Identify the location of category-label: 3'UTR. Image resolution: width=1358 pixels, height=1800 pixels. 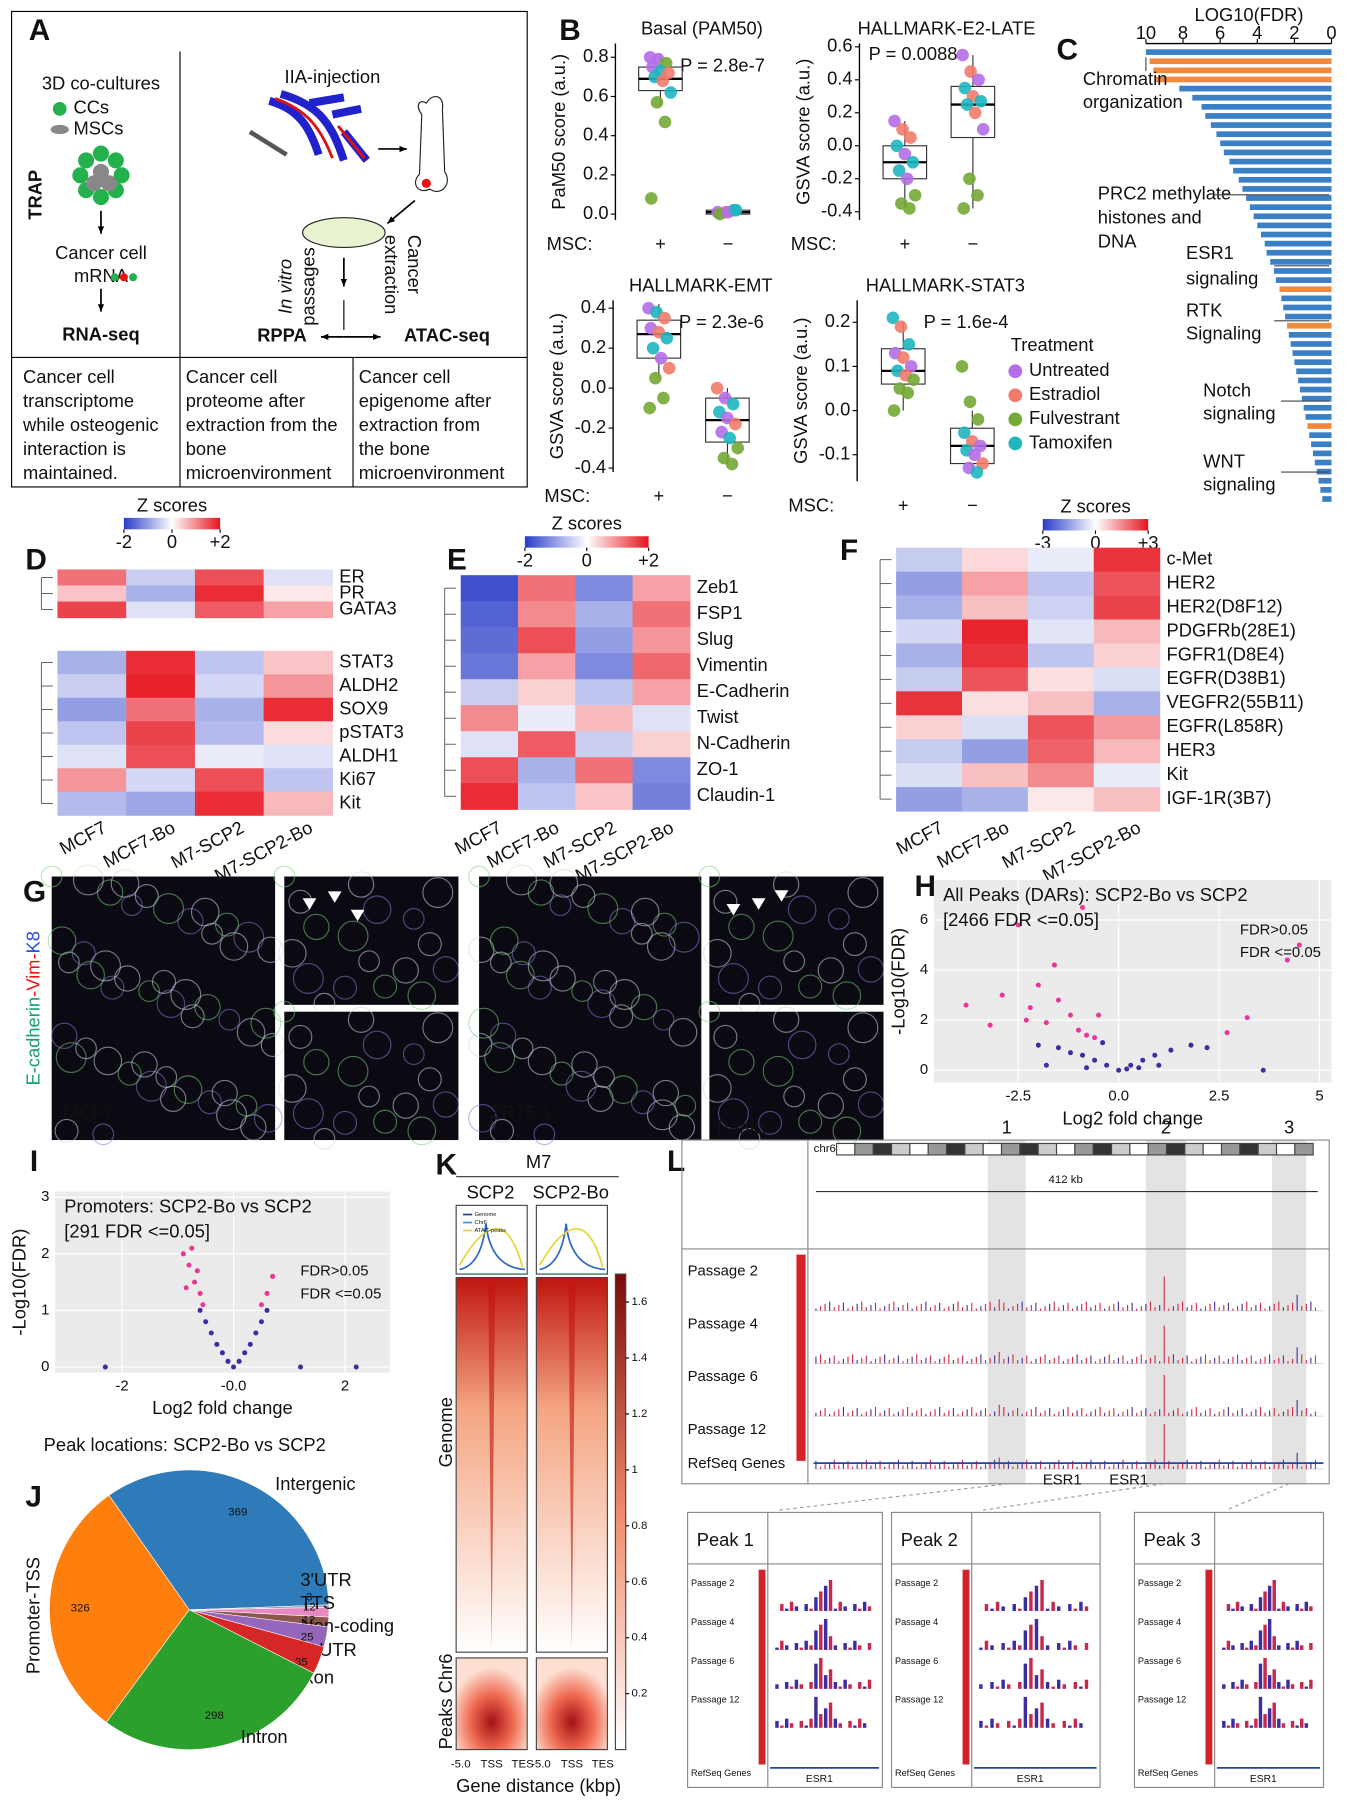
(325, 1579).